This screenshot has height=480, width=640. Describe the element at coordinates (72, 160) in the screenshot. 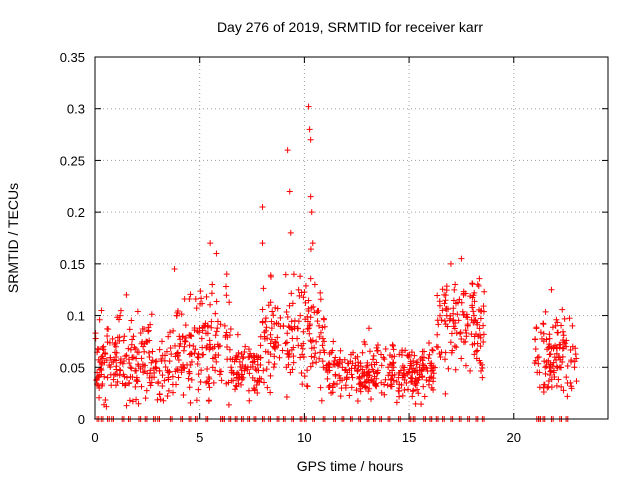

I see `y-tick-label: 0.25` at that location.